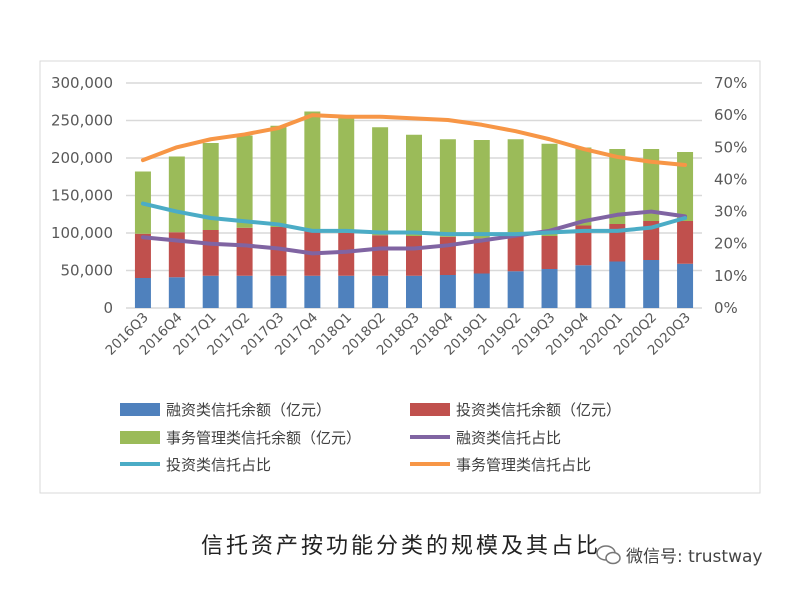 Image resolution: width=802 pixels, height=593 pixels. I want to click on watermark: 微信号: trustway, so click(679, 554).